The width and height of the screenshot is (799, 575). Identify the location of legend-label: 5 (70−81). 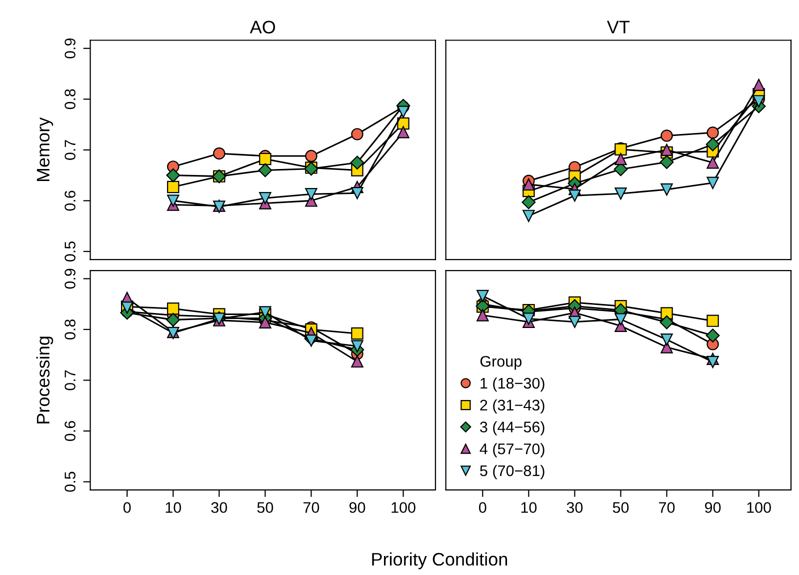
(512, 472).